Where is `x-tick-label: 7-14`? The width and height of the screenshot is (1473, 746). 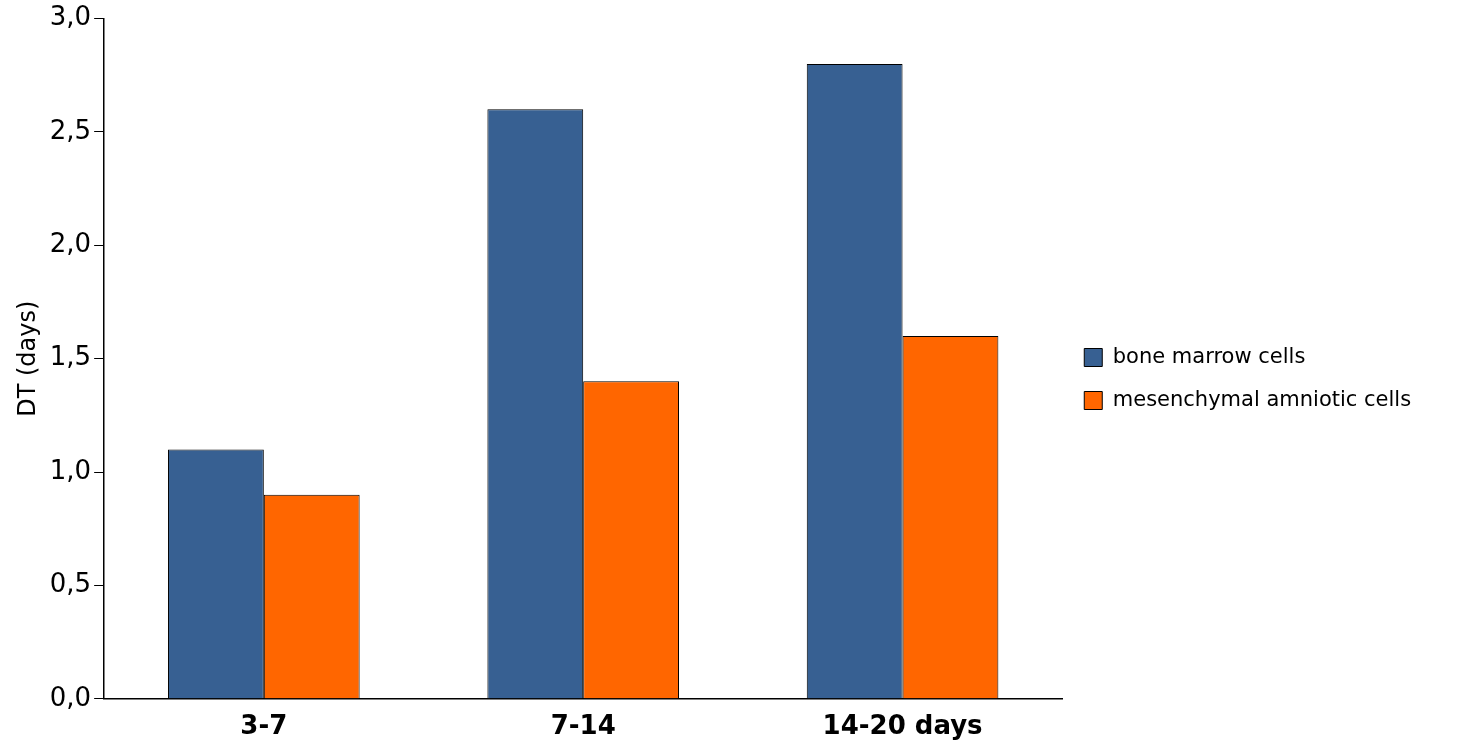 x-tick-label: 7-14 is located at coordinates (583, 725).